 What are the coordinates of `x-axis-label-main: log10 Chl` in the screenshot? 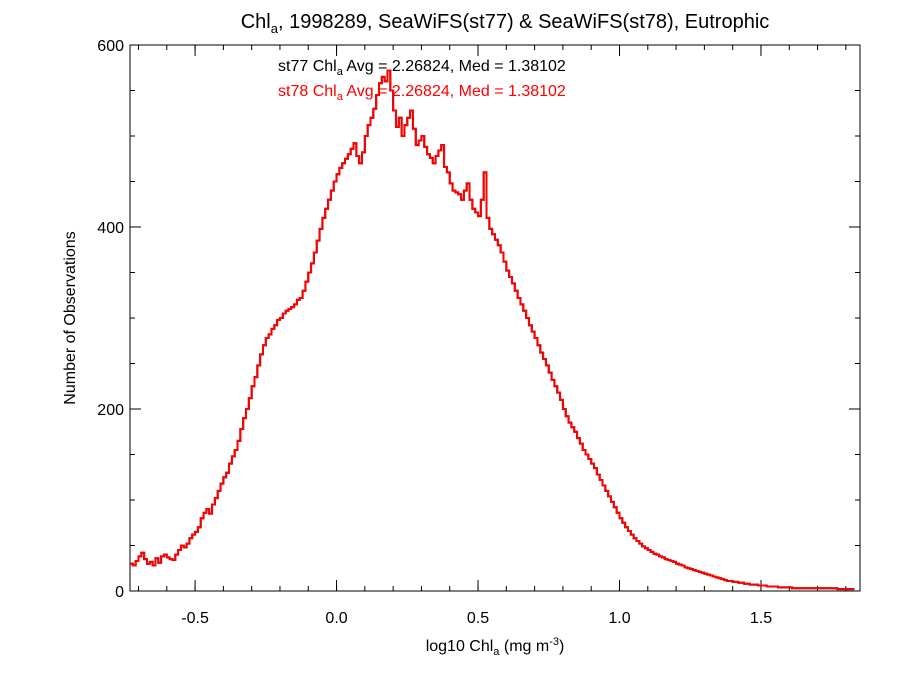 It's located at (460, 646).